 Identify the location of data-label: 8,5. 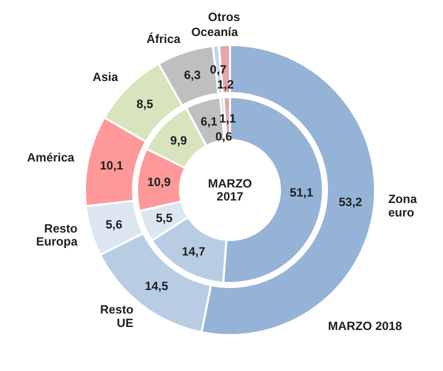
(145, 104).